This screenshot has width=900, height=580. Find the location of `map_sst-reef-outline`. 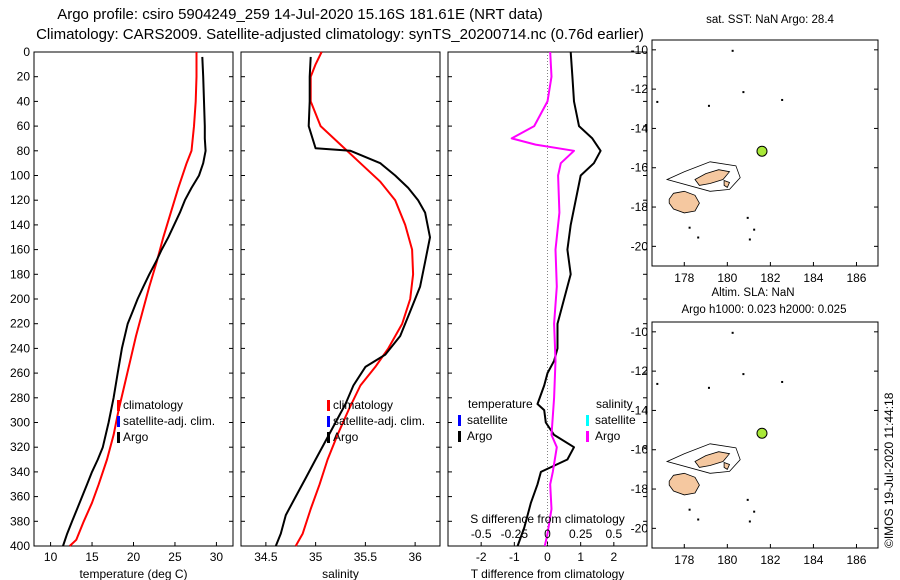

map_sst-reef-outline is located at coordinates (703, 176).